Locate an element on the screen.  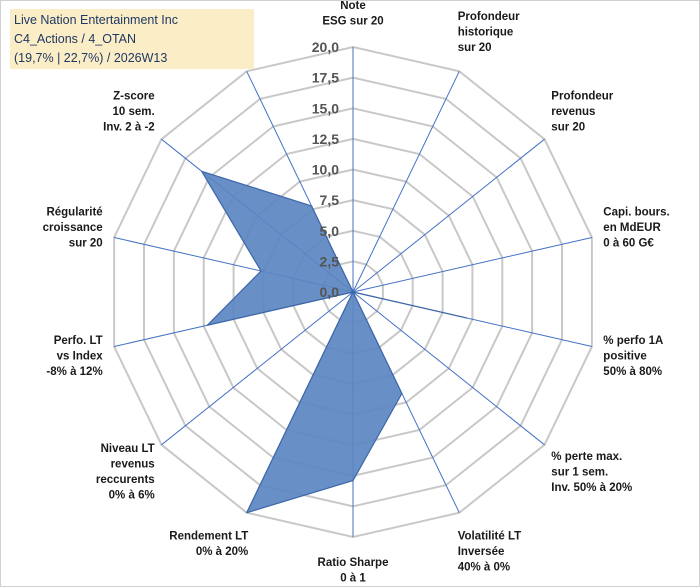
axis-label: Volatilité LT Inversée 40% à 0% is located at coordinates (489, 551).